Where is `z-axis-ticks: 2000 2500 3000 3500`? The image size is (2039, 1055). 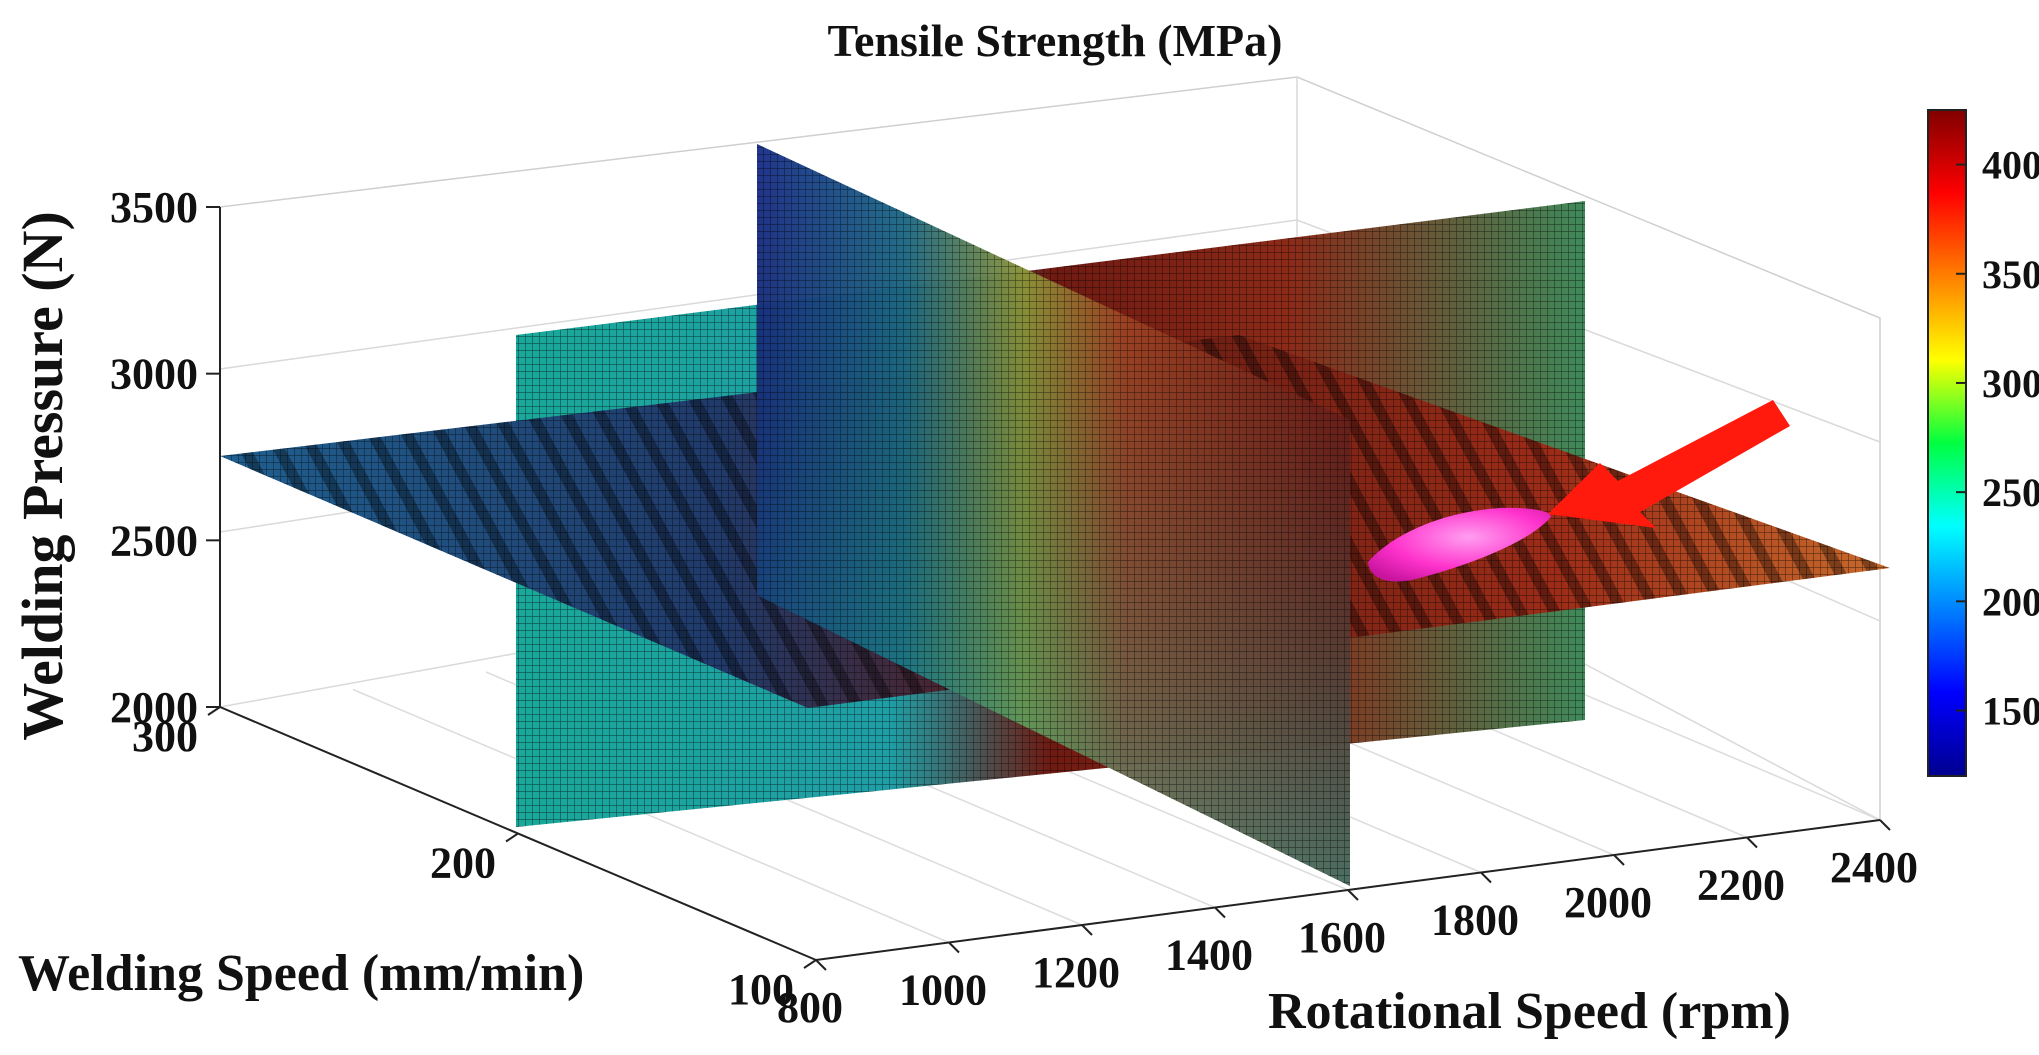
z-axis-ticks: 2000 2500 3000 3500 is located at coordinates (165, 457).